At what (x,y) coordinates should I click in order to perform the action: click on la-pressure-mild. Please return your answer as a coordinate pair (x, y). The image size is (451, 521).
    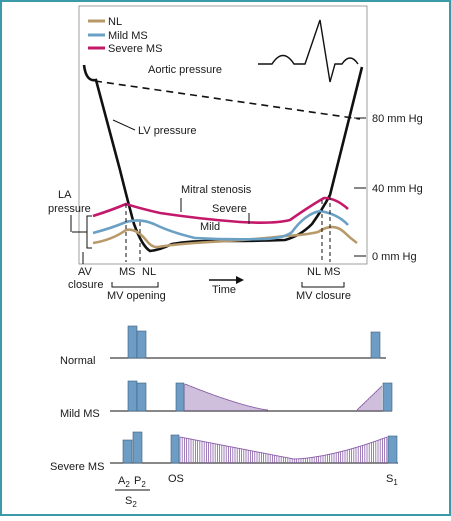
    Looking at the image, I should click on (220, 225).